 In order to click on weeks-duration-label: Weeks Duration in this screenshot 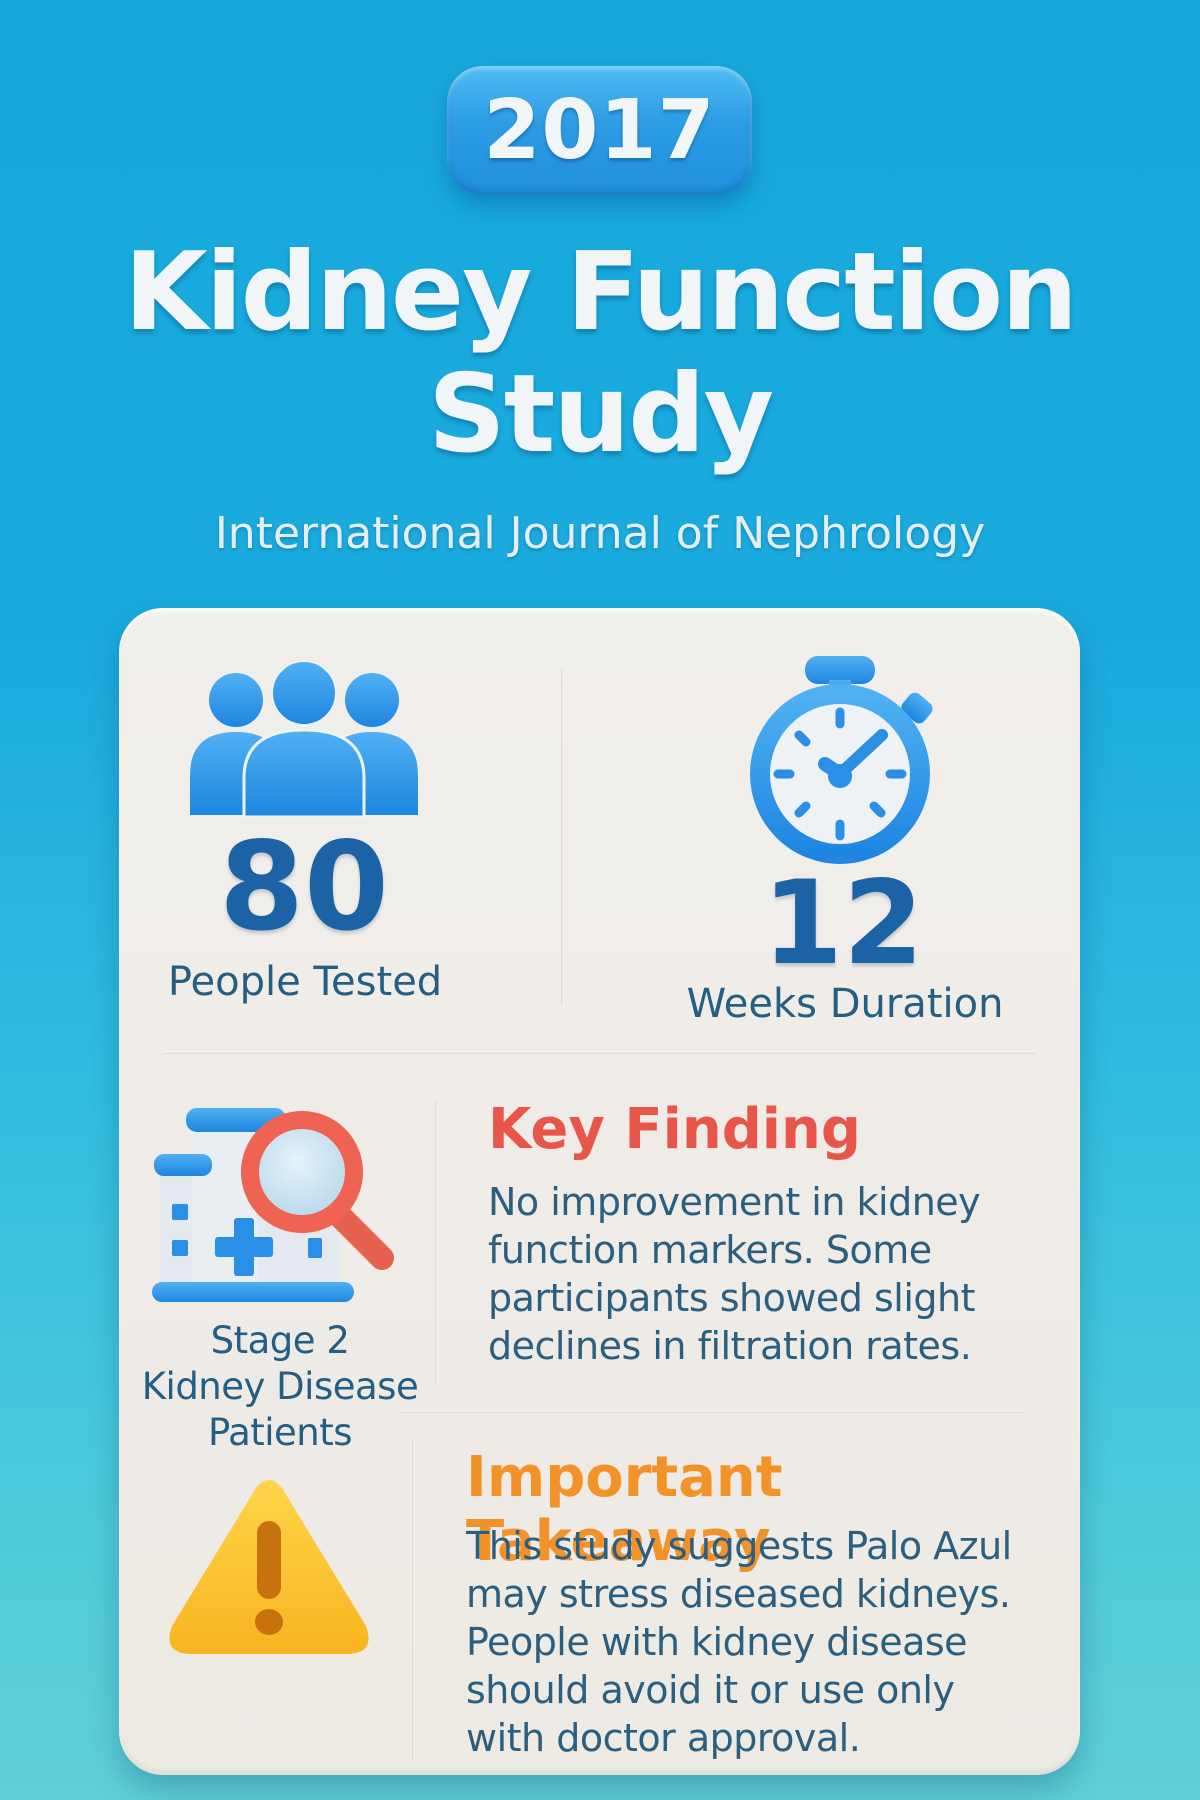, I will do `click(845, 1004)`.